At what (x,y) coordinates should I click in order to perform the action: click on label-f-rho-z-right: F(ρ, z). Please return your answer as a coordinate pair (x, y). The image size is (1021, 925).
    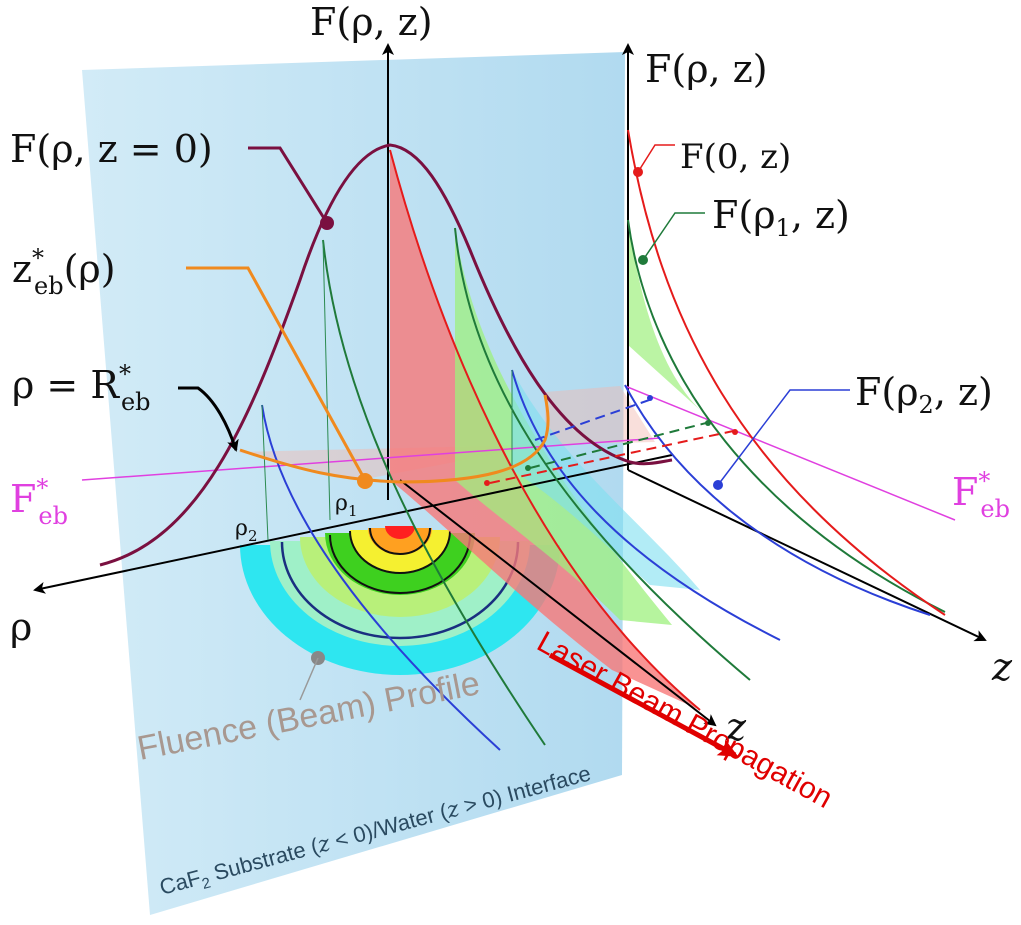
    Looking at the image, I should click on (706, 69).